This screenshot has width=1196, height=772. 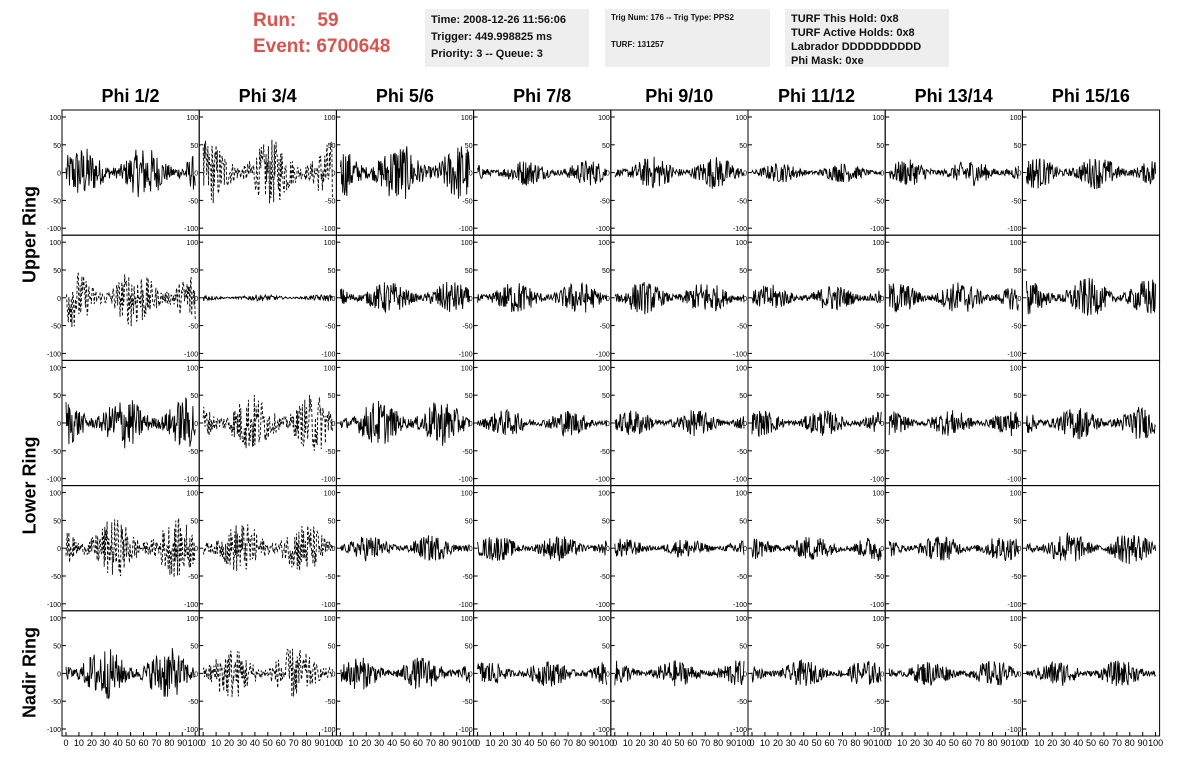 What do you see at coordinates (672, 17) in the screenshot?
I see `trig-num-text: Trig Num: 176 -- Trig Type: PPS2` at bounding box center [672, 17].